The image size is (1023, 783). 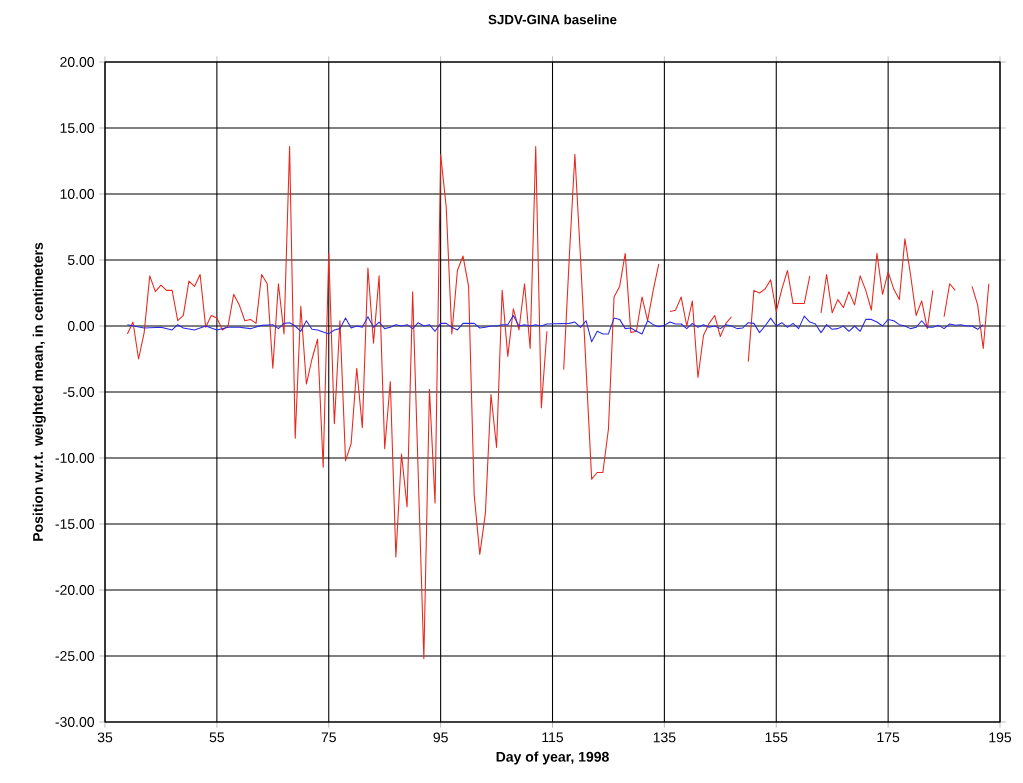 What do you see at coordinates (75, 458) in the screenshot?
I see `y-tick-label: -10.00` at bounding box center [75, 458].